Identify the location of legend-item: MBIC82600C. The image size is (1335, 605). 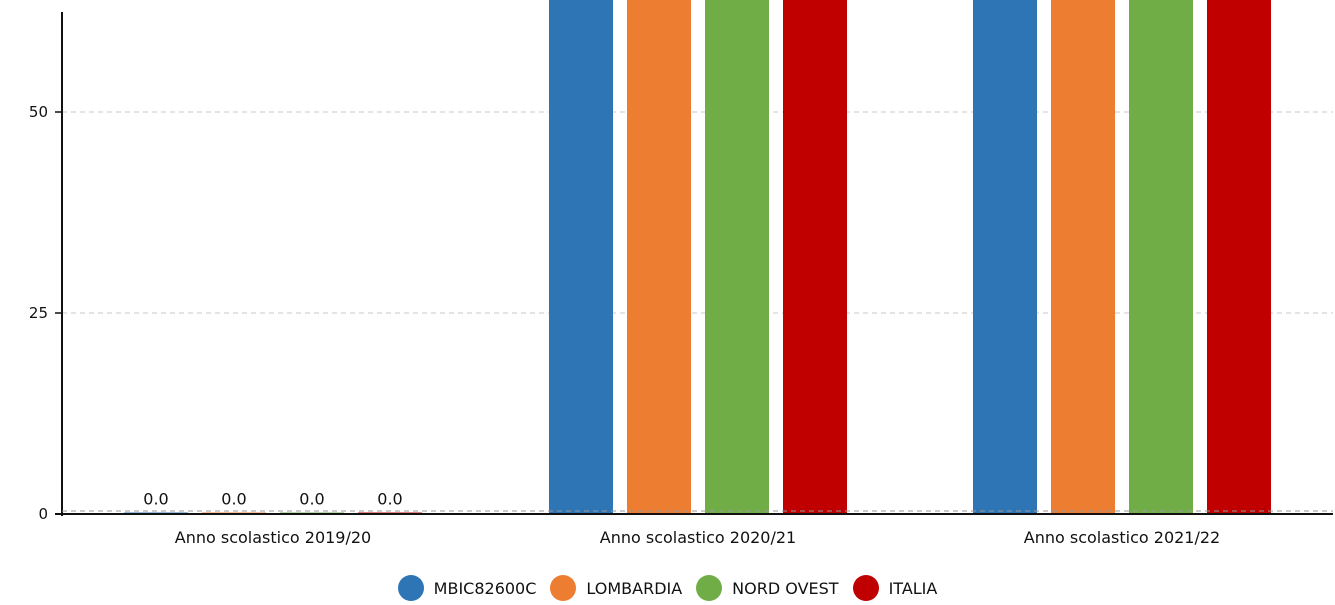
(467, 588).